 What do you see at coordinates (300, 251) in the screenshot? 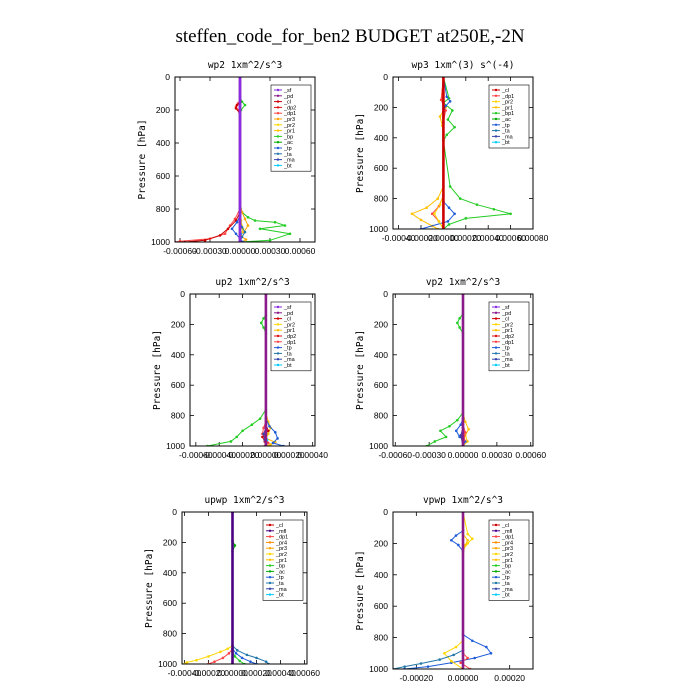
I see `x-tick-label: 0.00060` at bounding box center [300, 251].